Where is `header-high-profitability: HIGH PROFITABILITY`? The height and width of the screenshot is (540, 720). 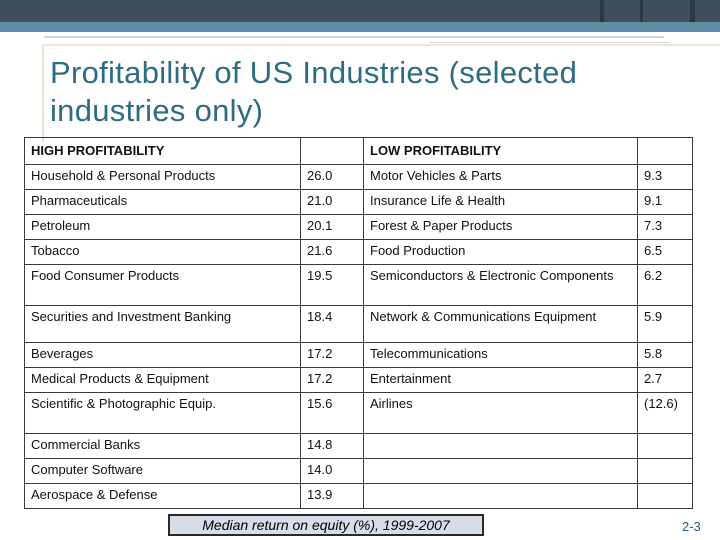 header-high-profitability: HIGH PROFITABILITY is located at coordinates (162, 151).